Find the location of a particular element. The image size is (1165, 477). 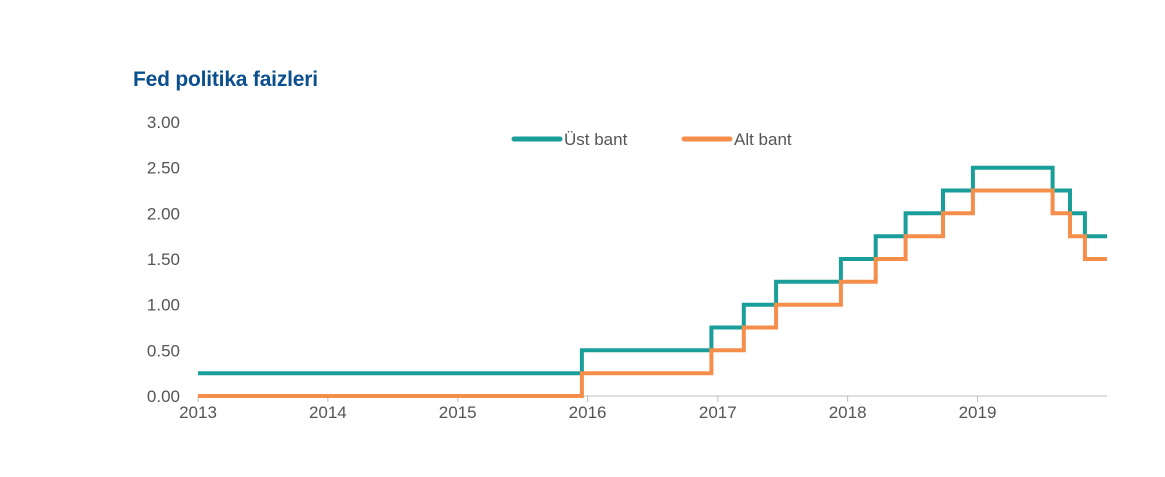

y-tick-label: 2.00 is located at coordinates (163, 213).